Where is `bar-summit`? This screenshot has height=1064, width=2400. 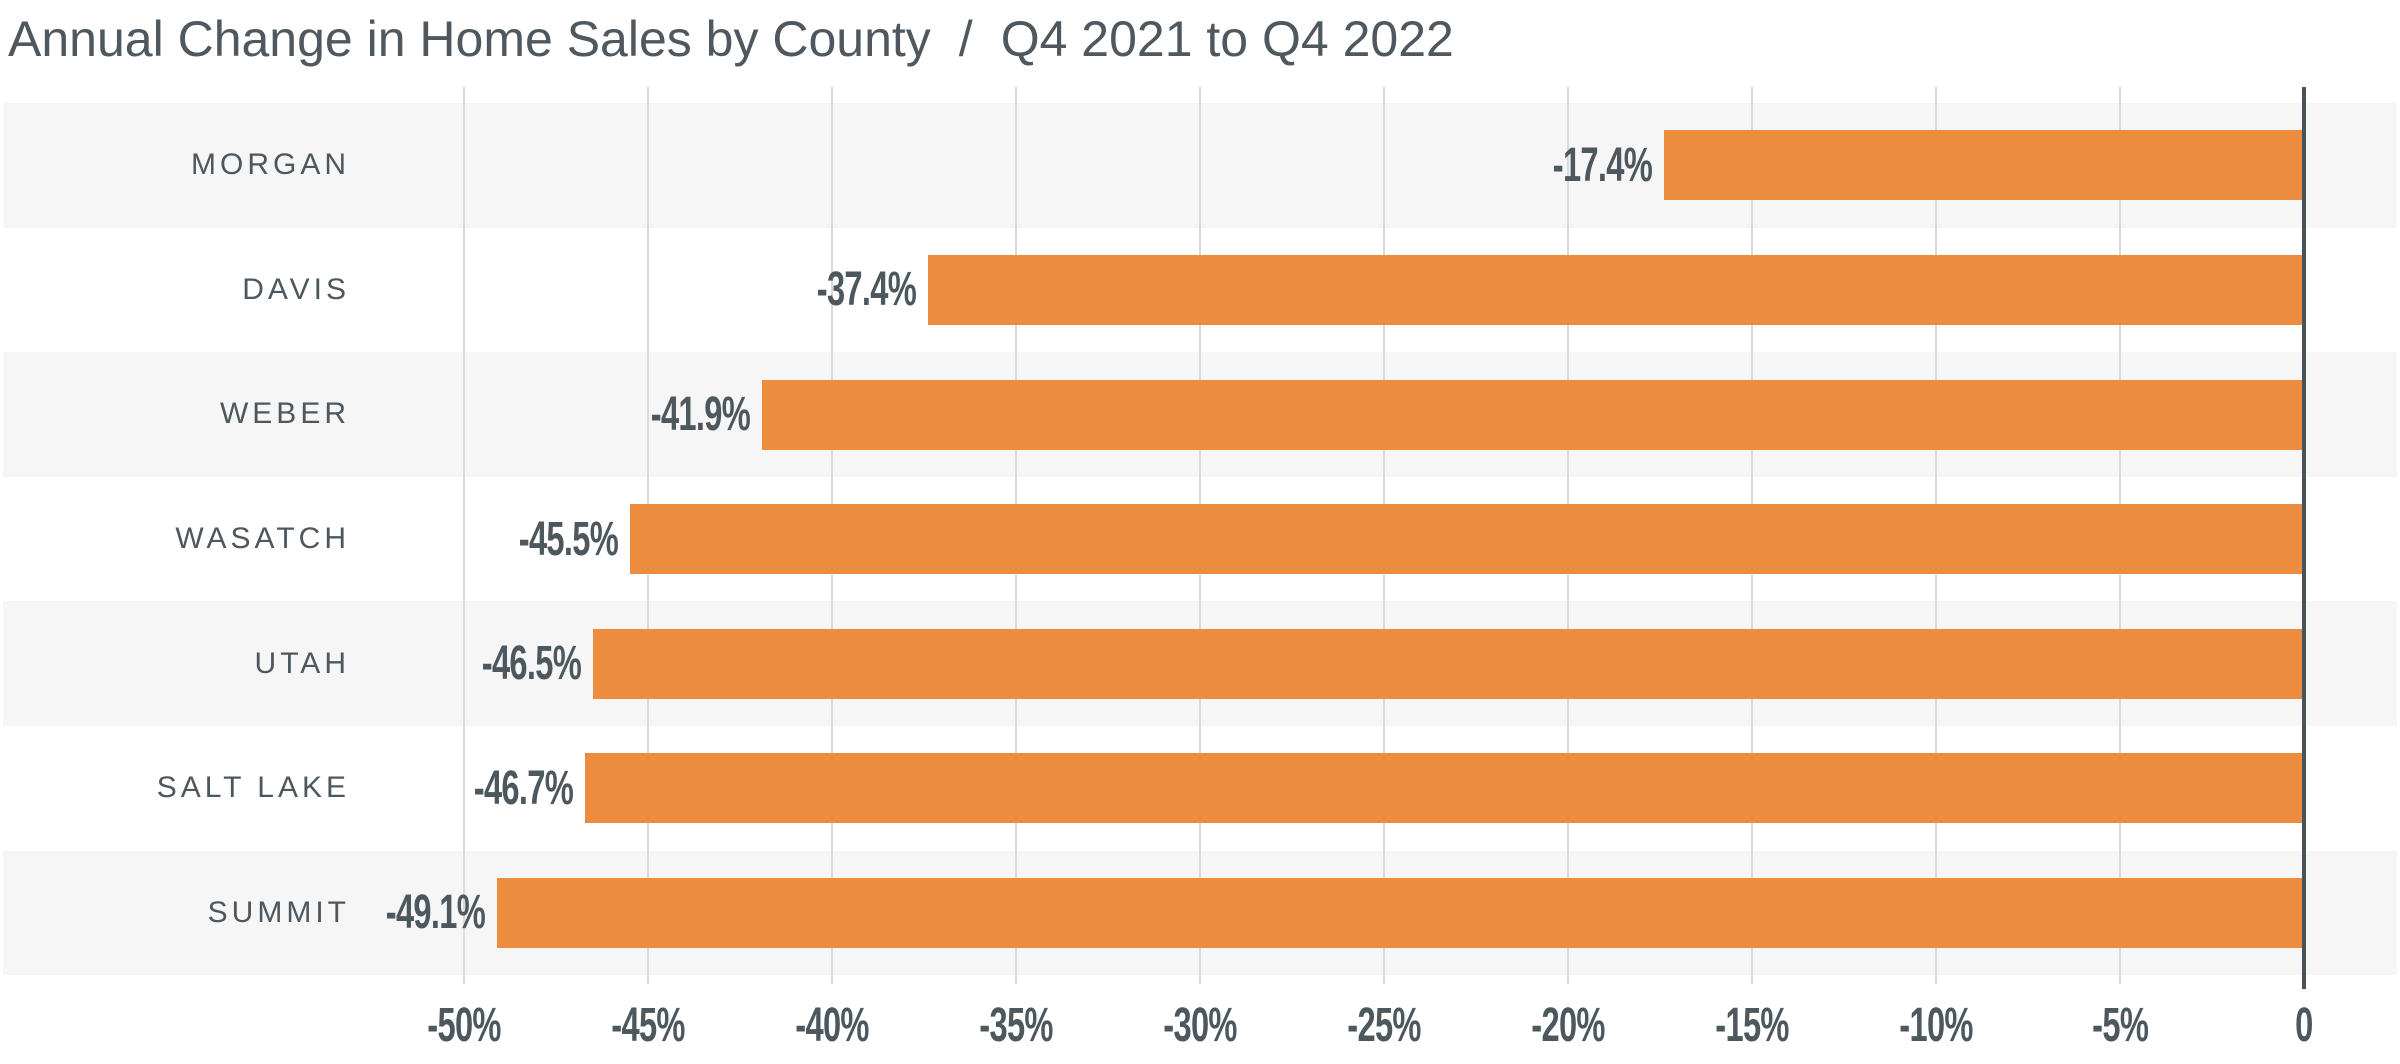 bar-summit is located at coordinates (1400, 912).